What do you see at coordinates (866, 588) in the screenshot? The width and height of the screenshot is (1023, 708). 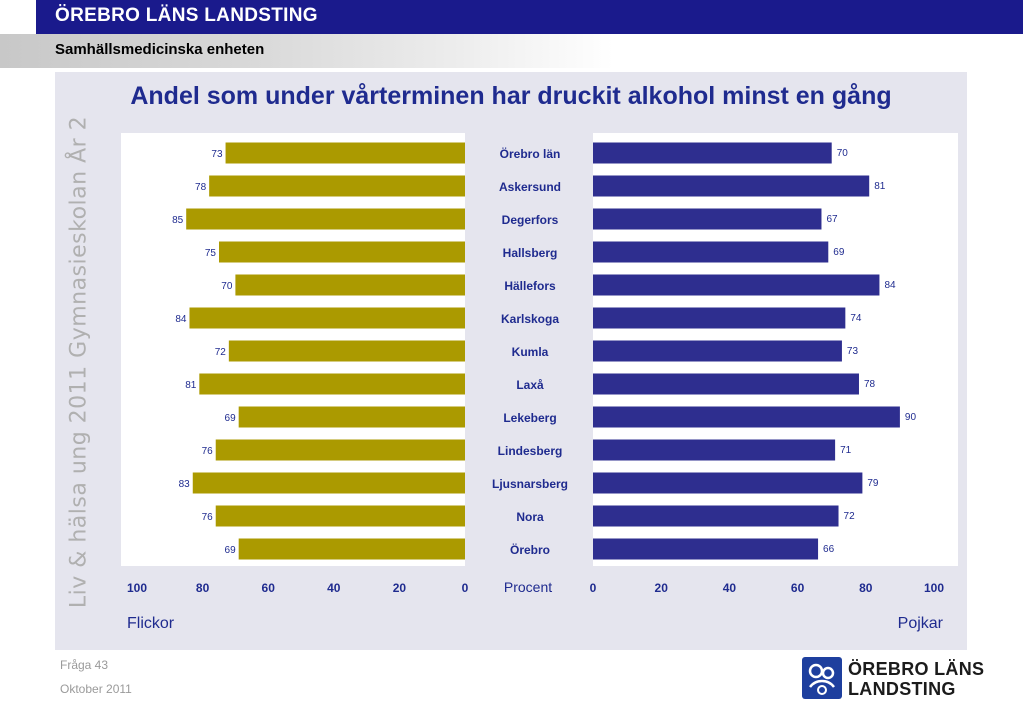 I see `tick-label-right: 80` at bounding box center [866, 588].